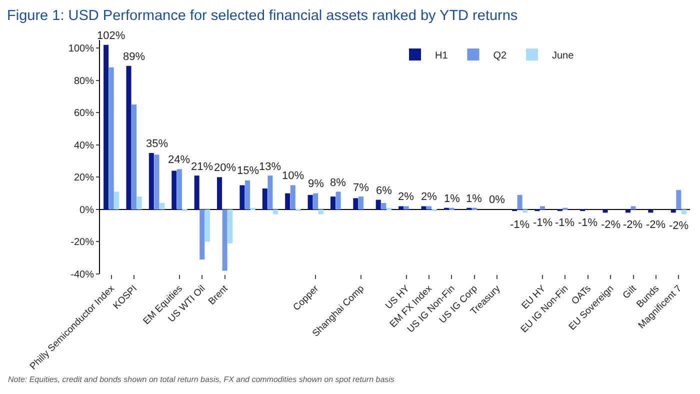  What do you see at coordinates (157, 144) in the screenshot?
I see `data-label: 35%` at bounding box center [157, 144].